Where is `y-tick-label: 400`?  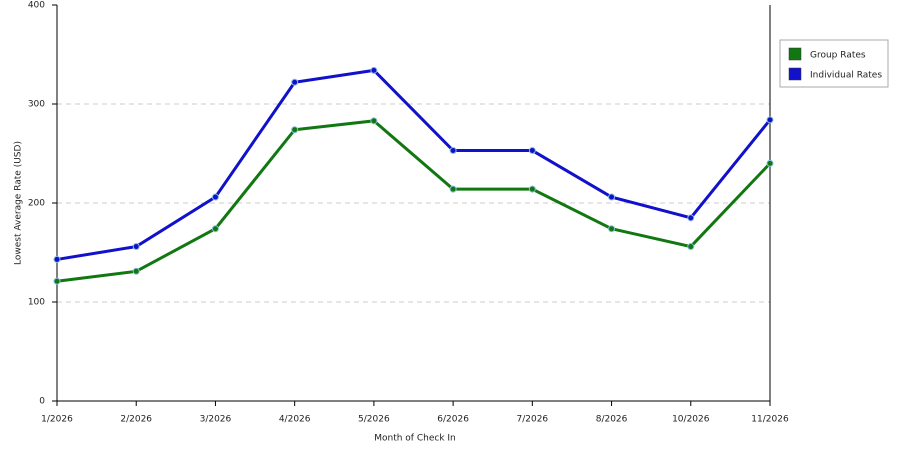
y-tick-label: 400 is located at coordinates (36, 6).